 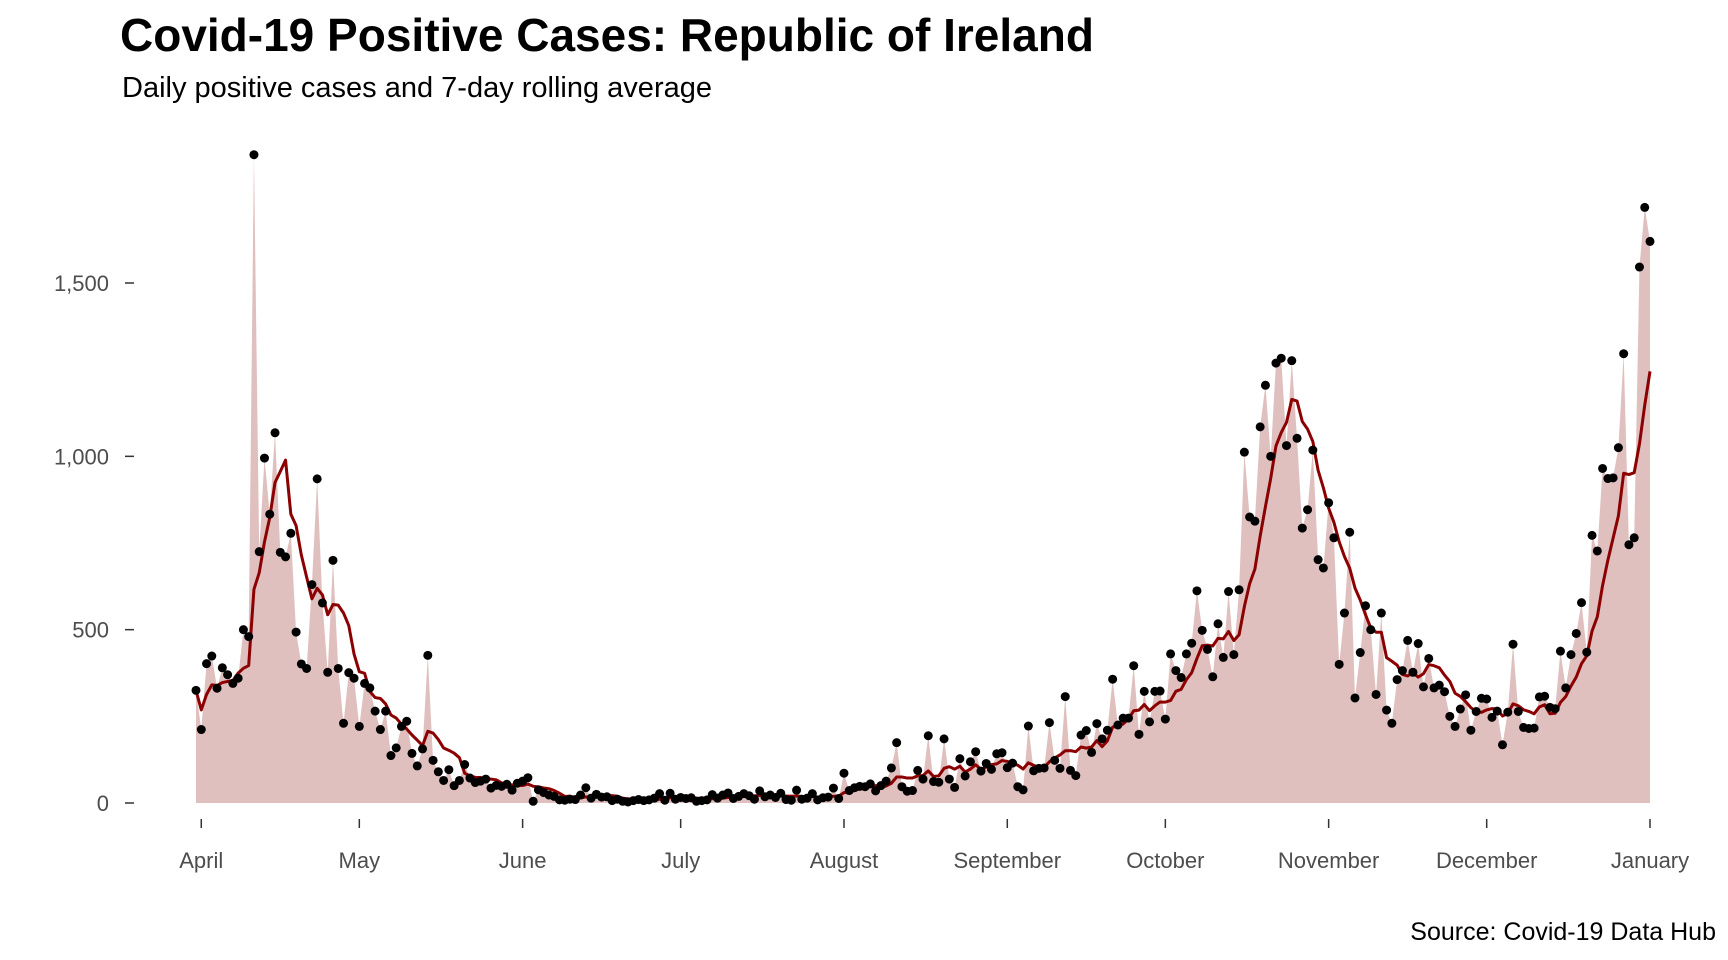 I want to click on chart-caption: Source: Covid-19 Data Hub, so click(x=1563, y=932).